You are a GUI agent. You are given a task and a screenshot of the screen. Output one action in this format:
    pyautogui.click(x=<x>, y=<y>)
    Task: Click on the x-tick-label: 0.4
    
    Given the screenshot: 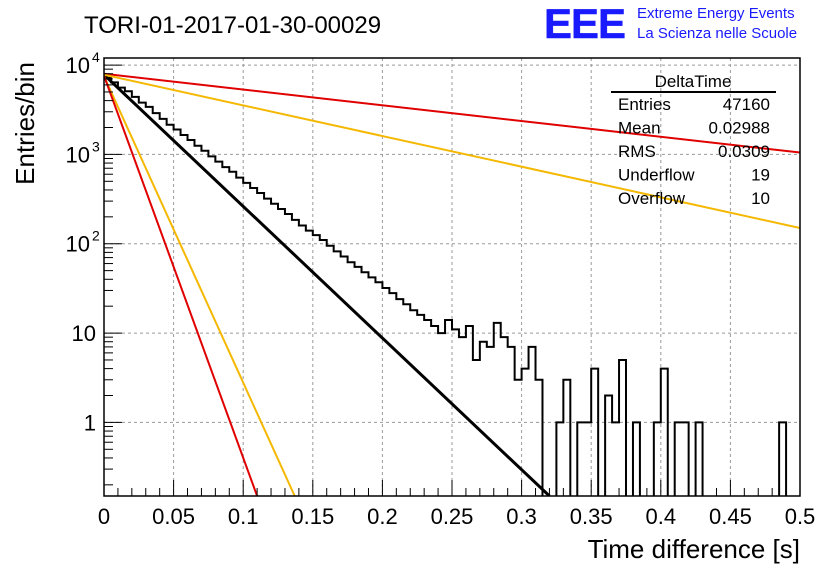 What is the action you would take?
    pyautogui.click(x=661, y=516)
    